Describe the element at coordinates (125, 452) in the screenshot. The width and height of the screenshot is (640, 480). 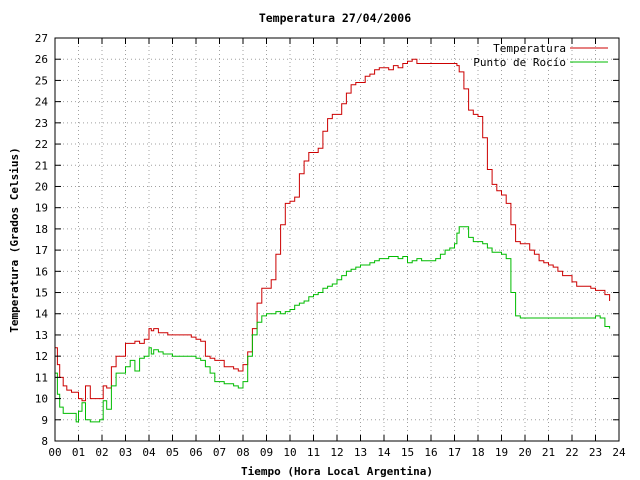
I see `x-tick-label: 03` at that location.